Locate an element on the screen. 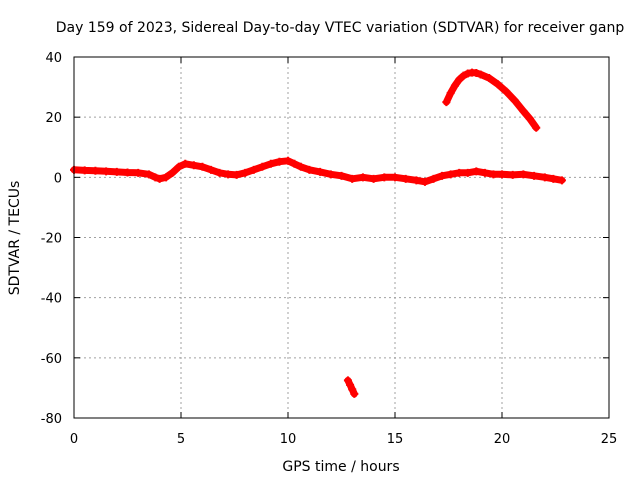  y-tick-label: -80 is located at coordinates (51, 419).